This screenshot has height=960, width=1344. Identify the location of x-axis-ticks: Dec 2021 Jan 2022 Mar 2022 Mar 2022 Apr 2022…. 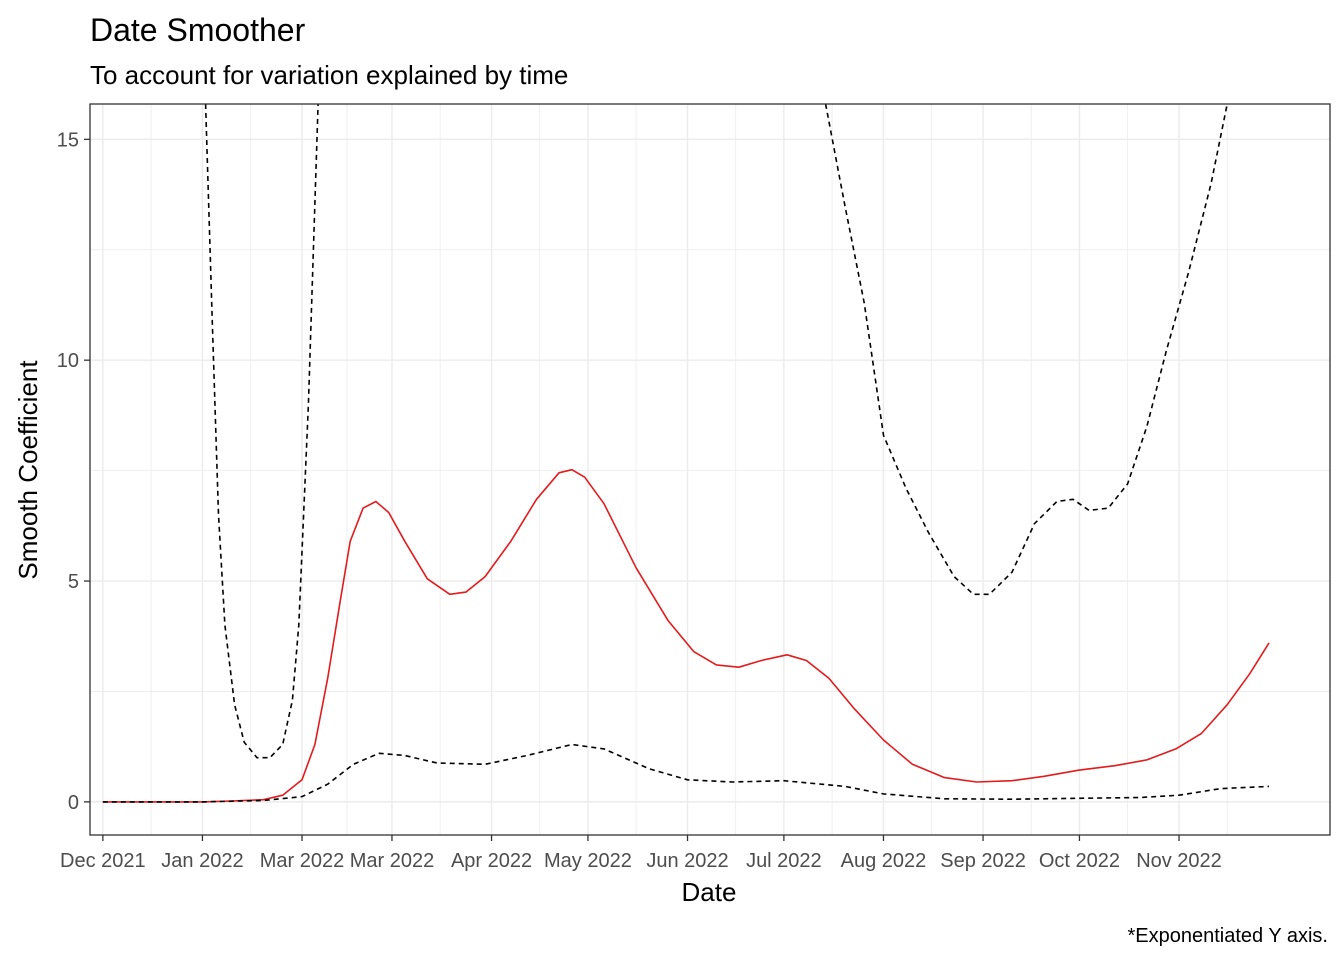
(641, 853).